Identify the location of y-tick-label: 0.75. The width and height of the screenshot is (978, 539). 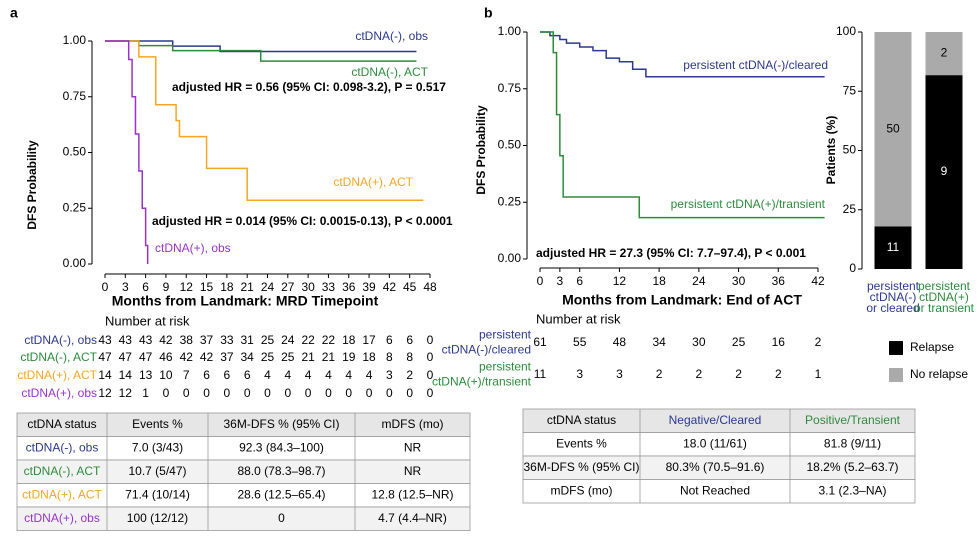
(510, 88).